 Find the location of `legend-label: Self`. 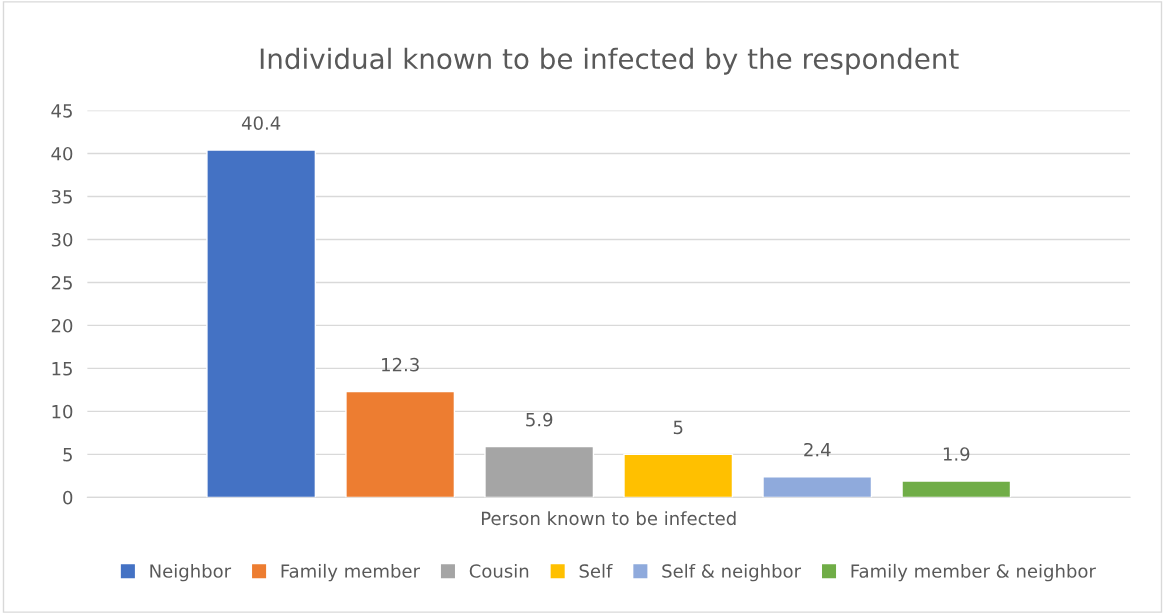

legend-label: Self is located at coordinates (596, 570).